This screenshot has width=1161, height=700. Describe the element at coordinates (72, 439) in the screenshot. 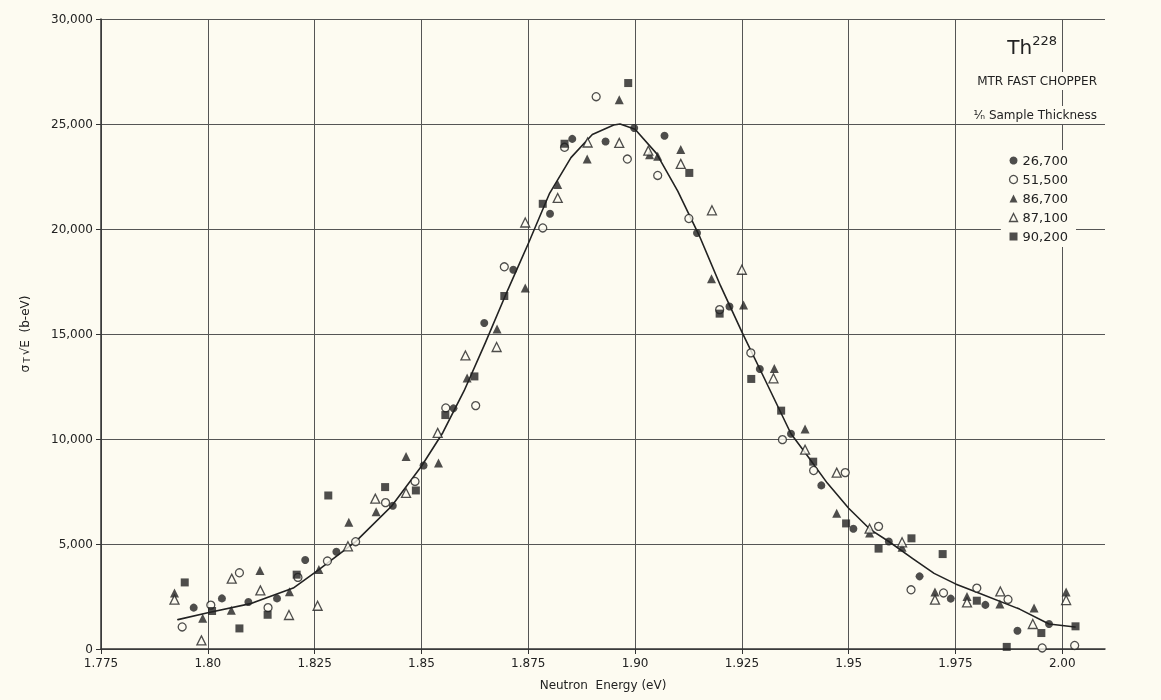

I see `y-tick-label: 10,000` at that location.